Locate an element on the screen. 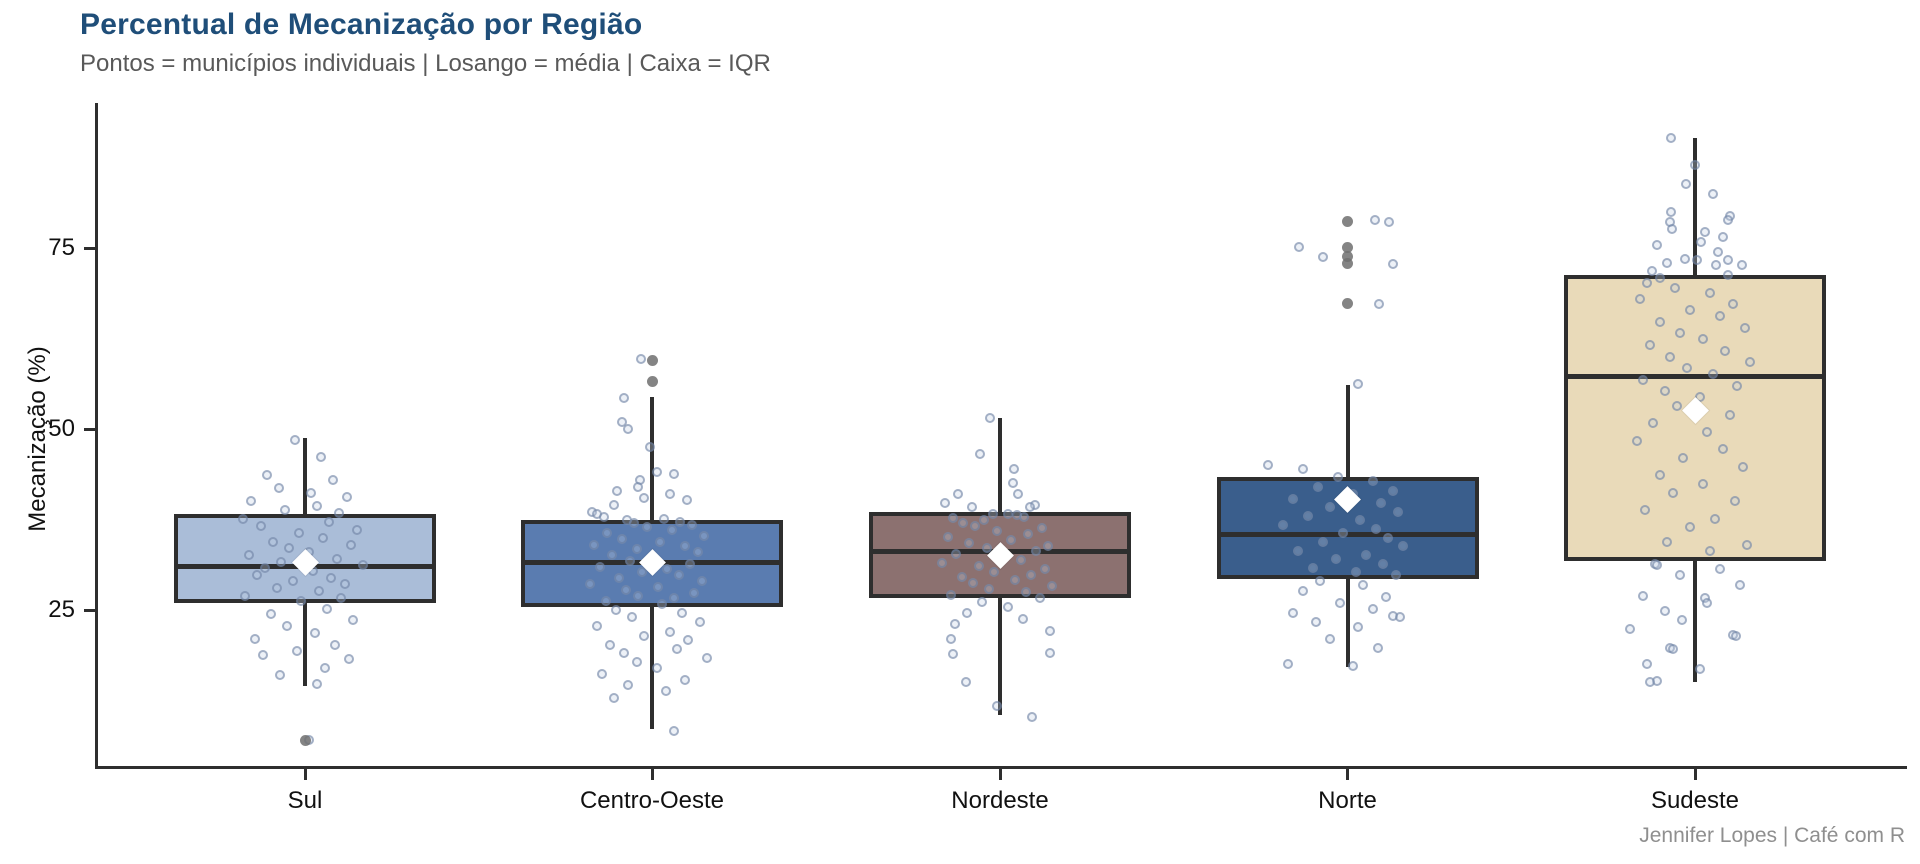  chart-title: Percentual de Mecanização por Região is located at coordinates (361, 24).